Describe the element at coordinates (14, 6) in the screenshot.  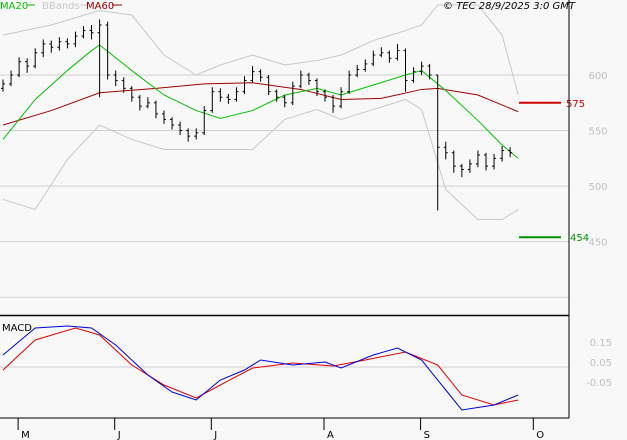
I see `legend-ma20: MA20` at that location.